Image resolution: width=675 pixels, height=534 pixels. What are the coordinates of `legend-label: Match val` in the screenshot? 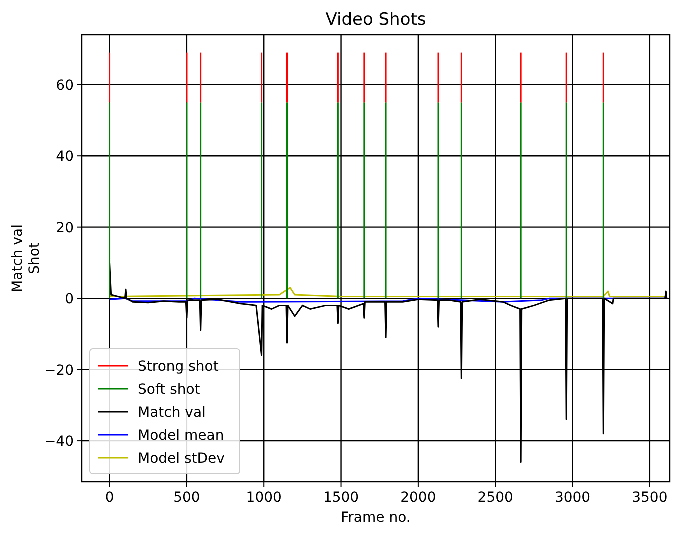 It's located at (172, 413).